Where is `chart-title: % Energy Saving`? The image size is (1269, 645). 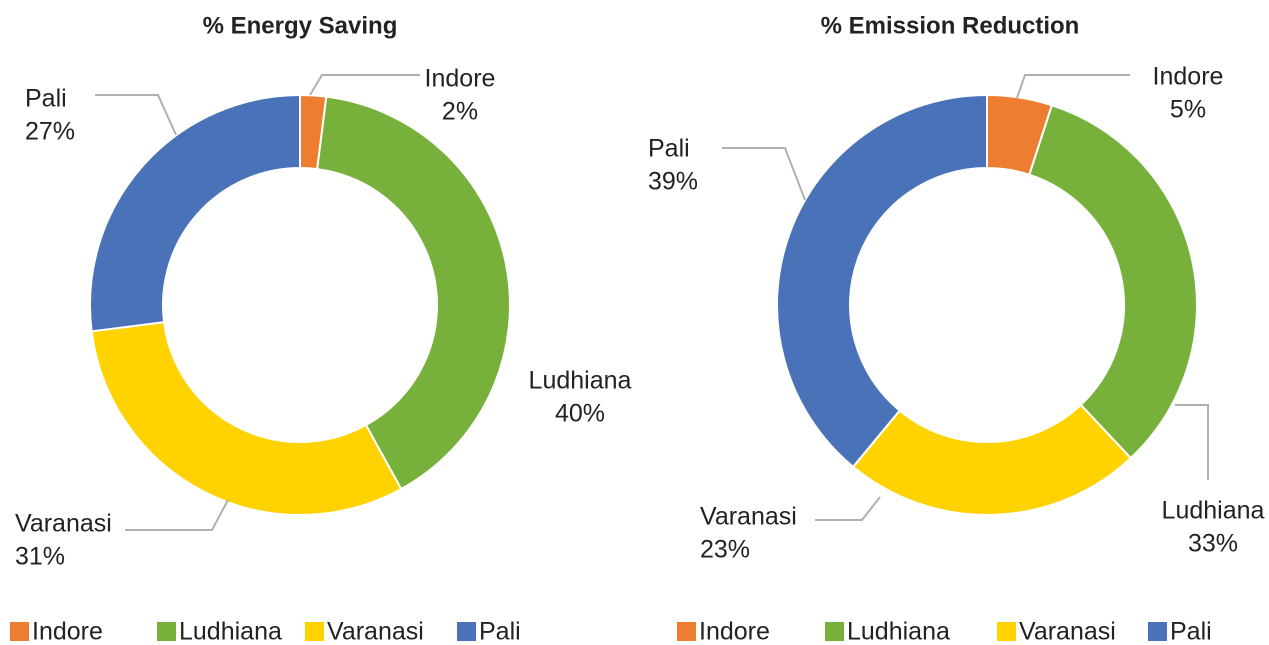
chart-title: % Energy Saving is located at coordinates (300, 25).